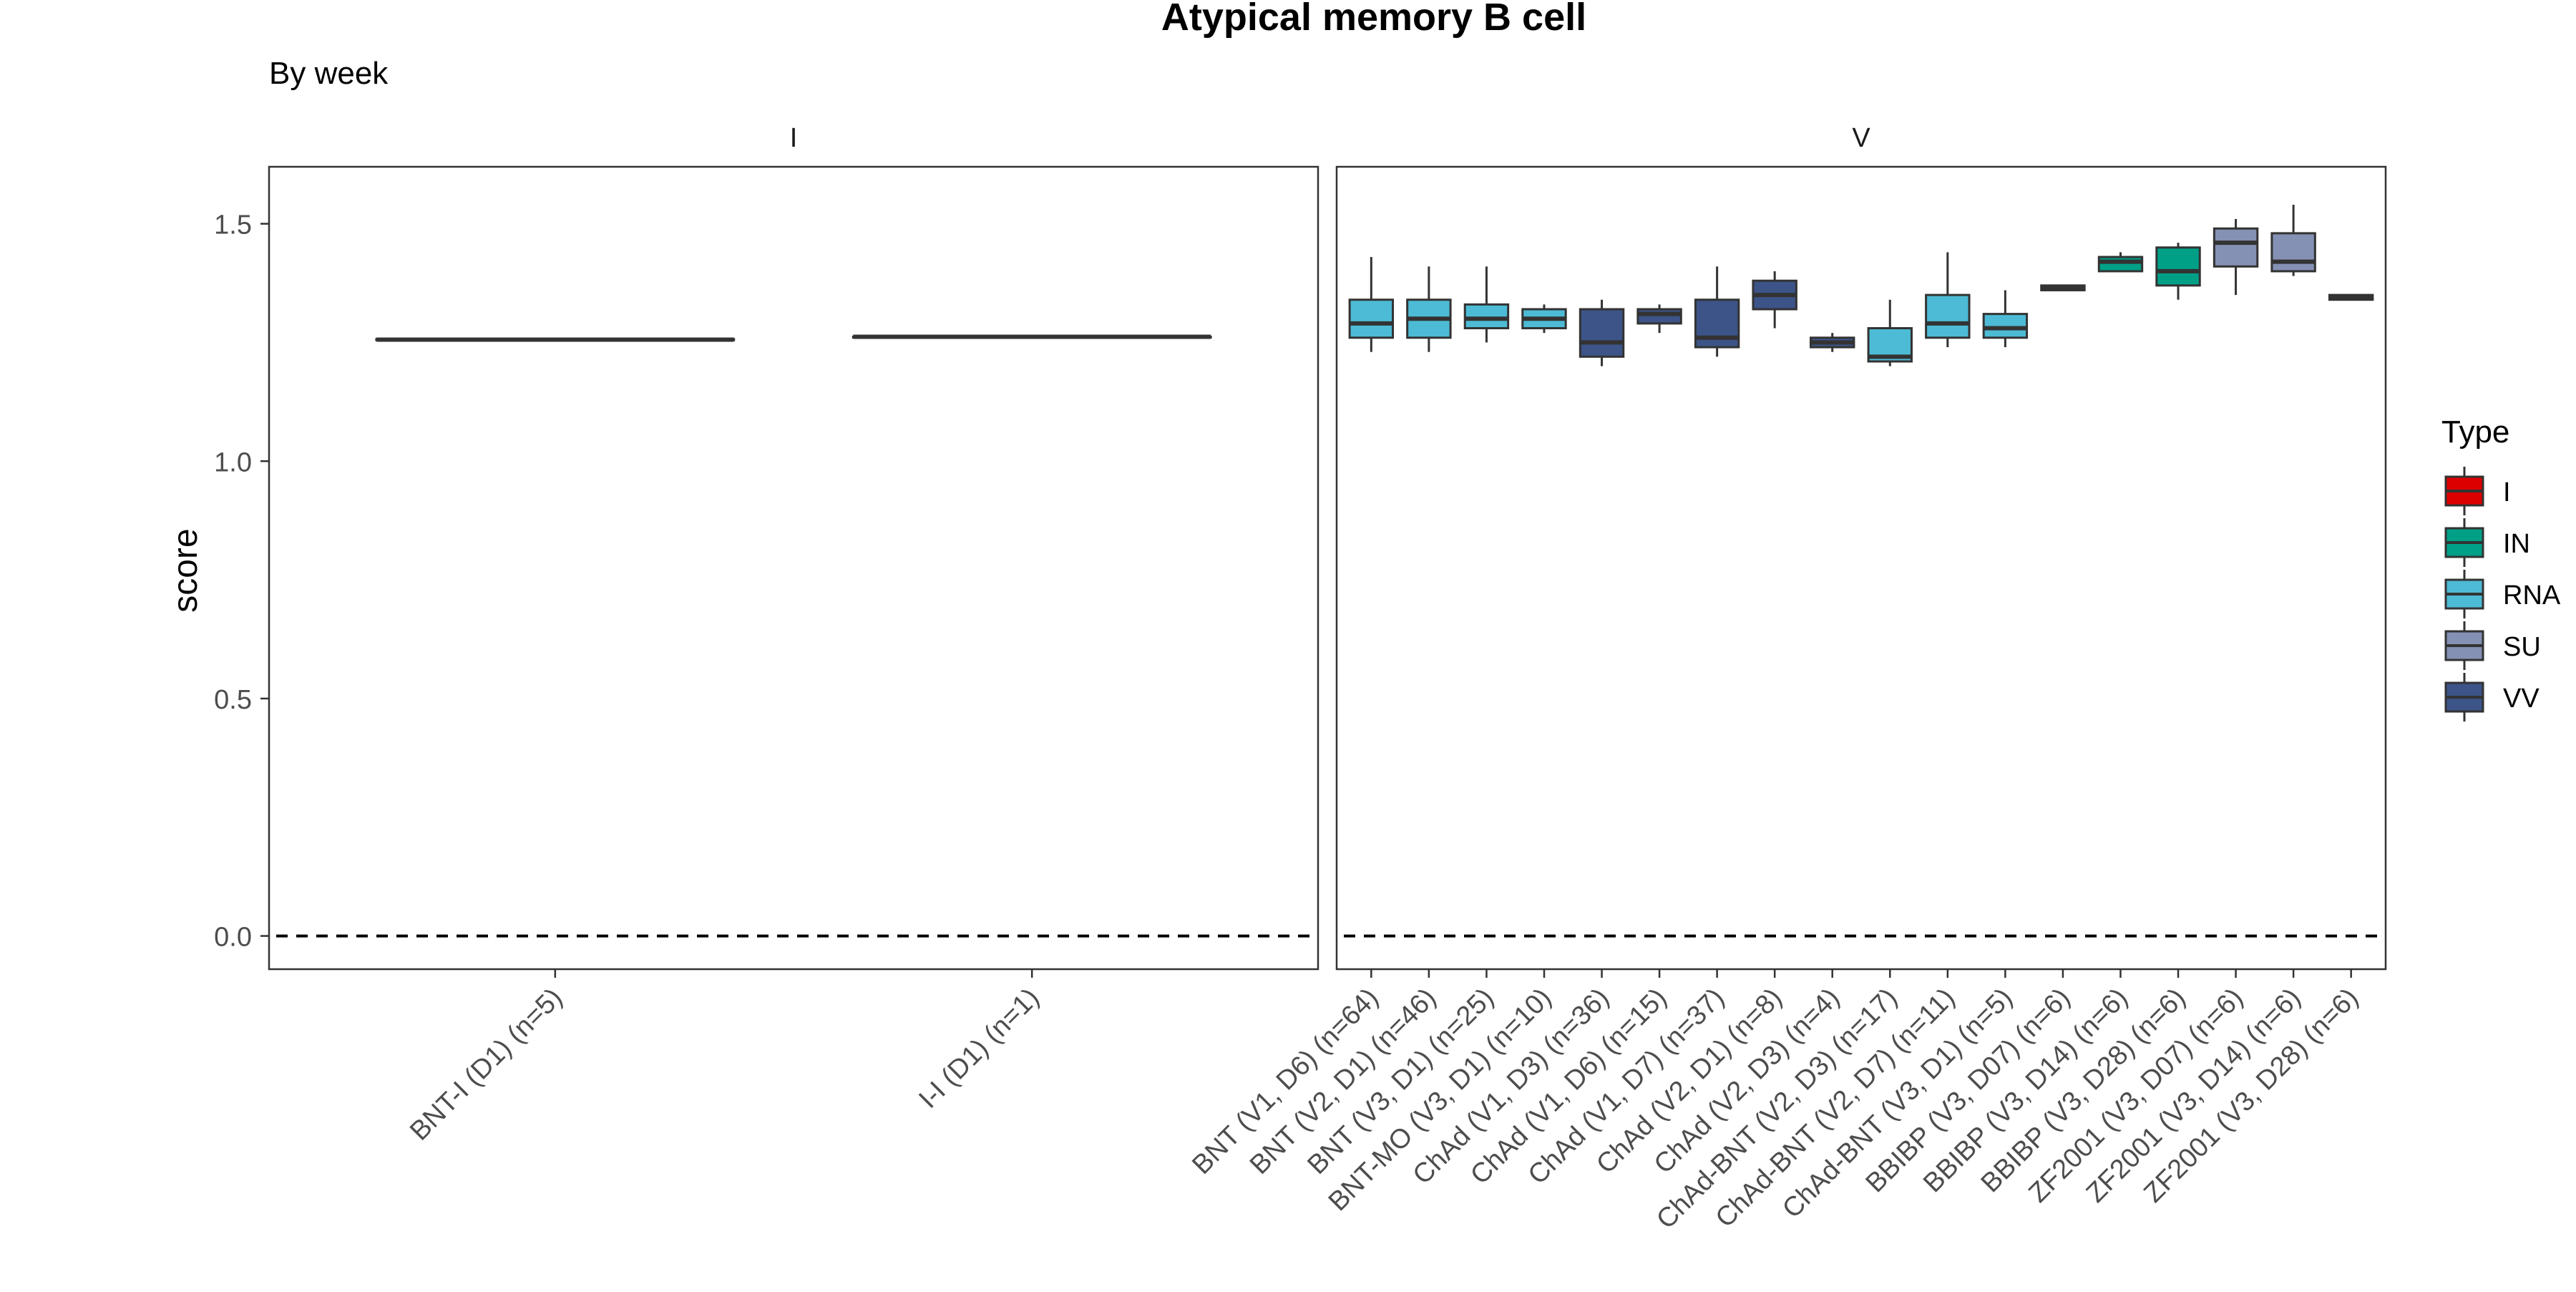  Describe the element at coordinates (233, 700) in the screenshot. I see `y-tick-label: 0.5` at that location.